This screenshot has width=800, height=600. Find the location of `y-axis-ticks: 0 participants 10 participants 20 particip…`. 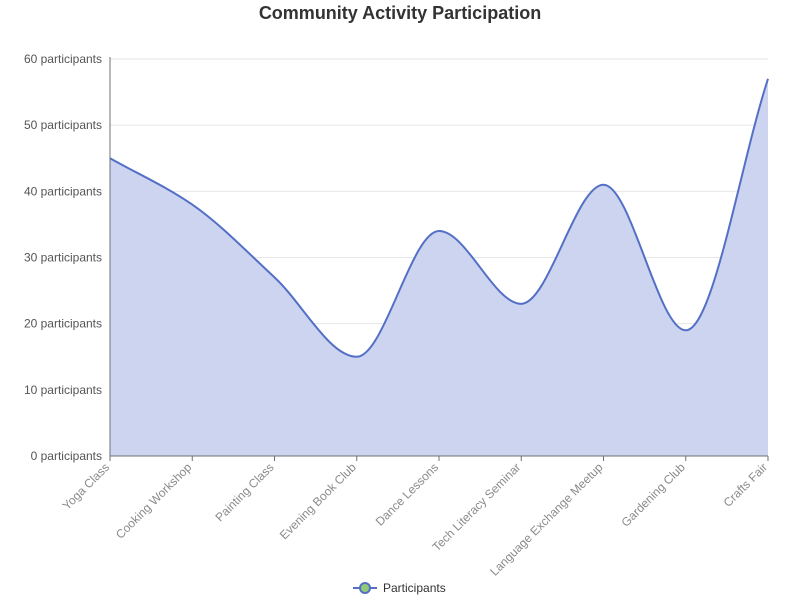

y-axis-ticks: 0 participants 10 participants 20 particip… is located at coordinates (63, 257).